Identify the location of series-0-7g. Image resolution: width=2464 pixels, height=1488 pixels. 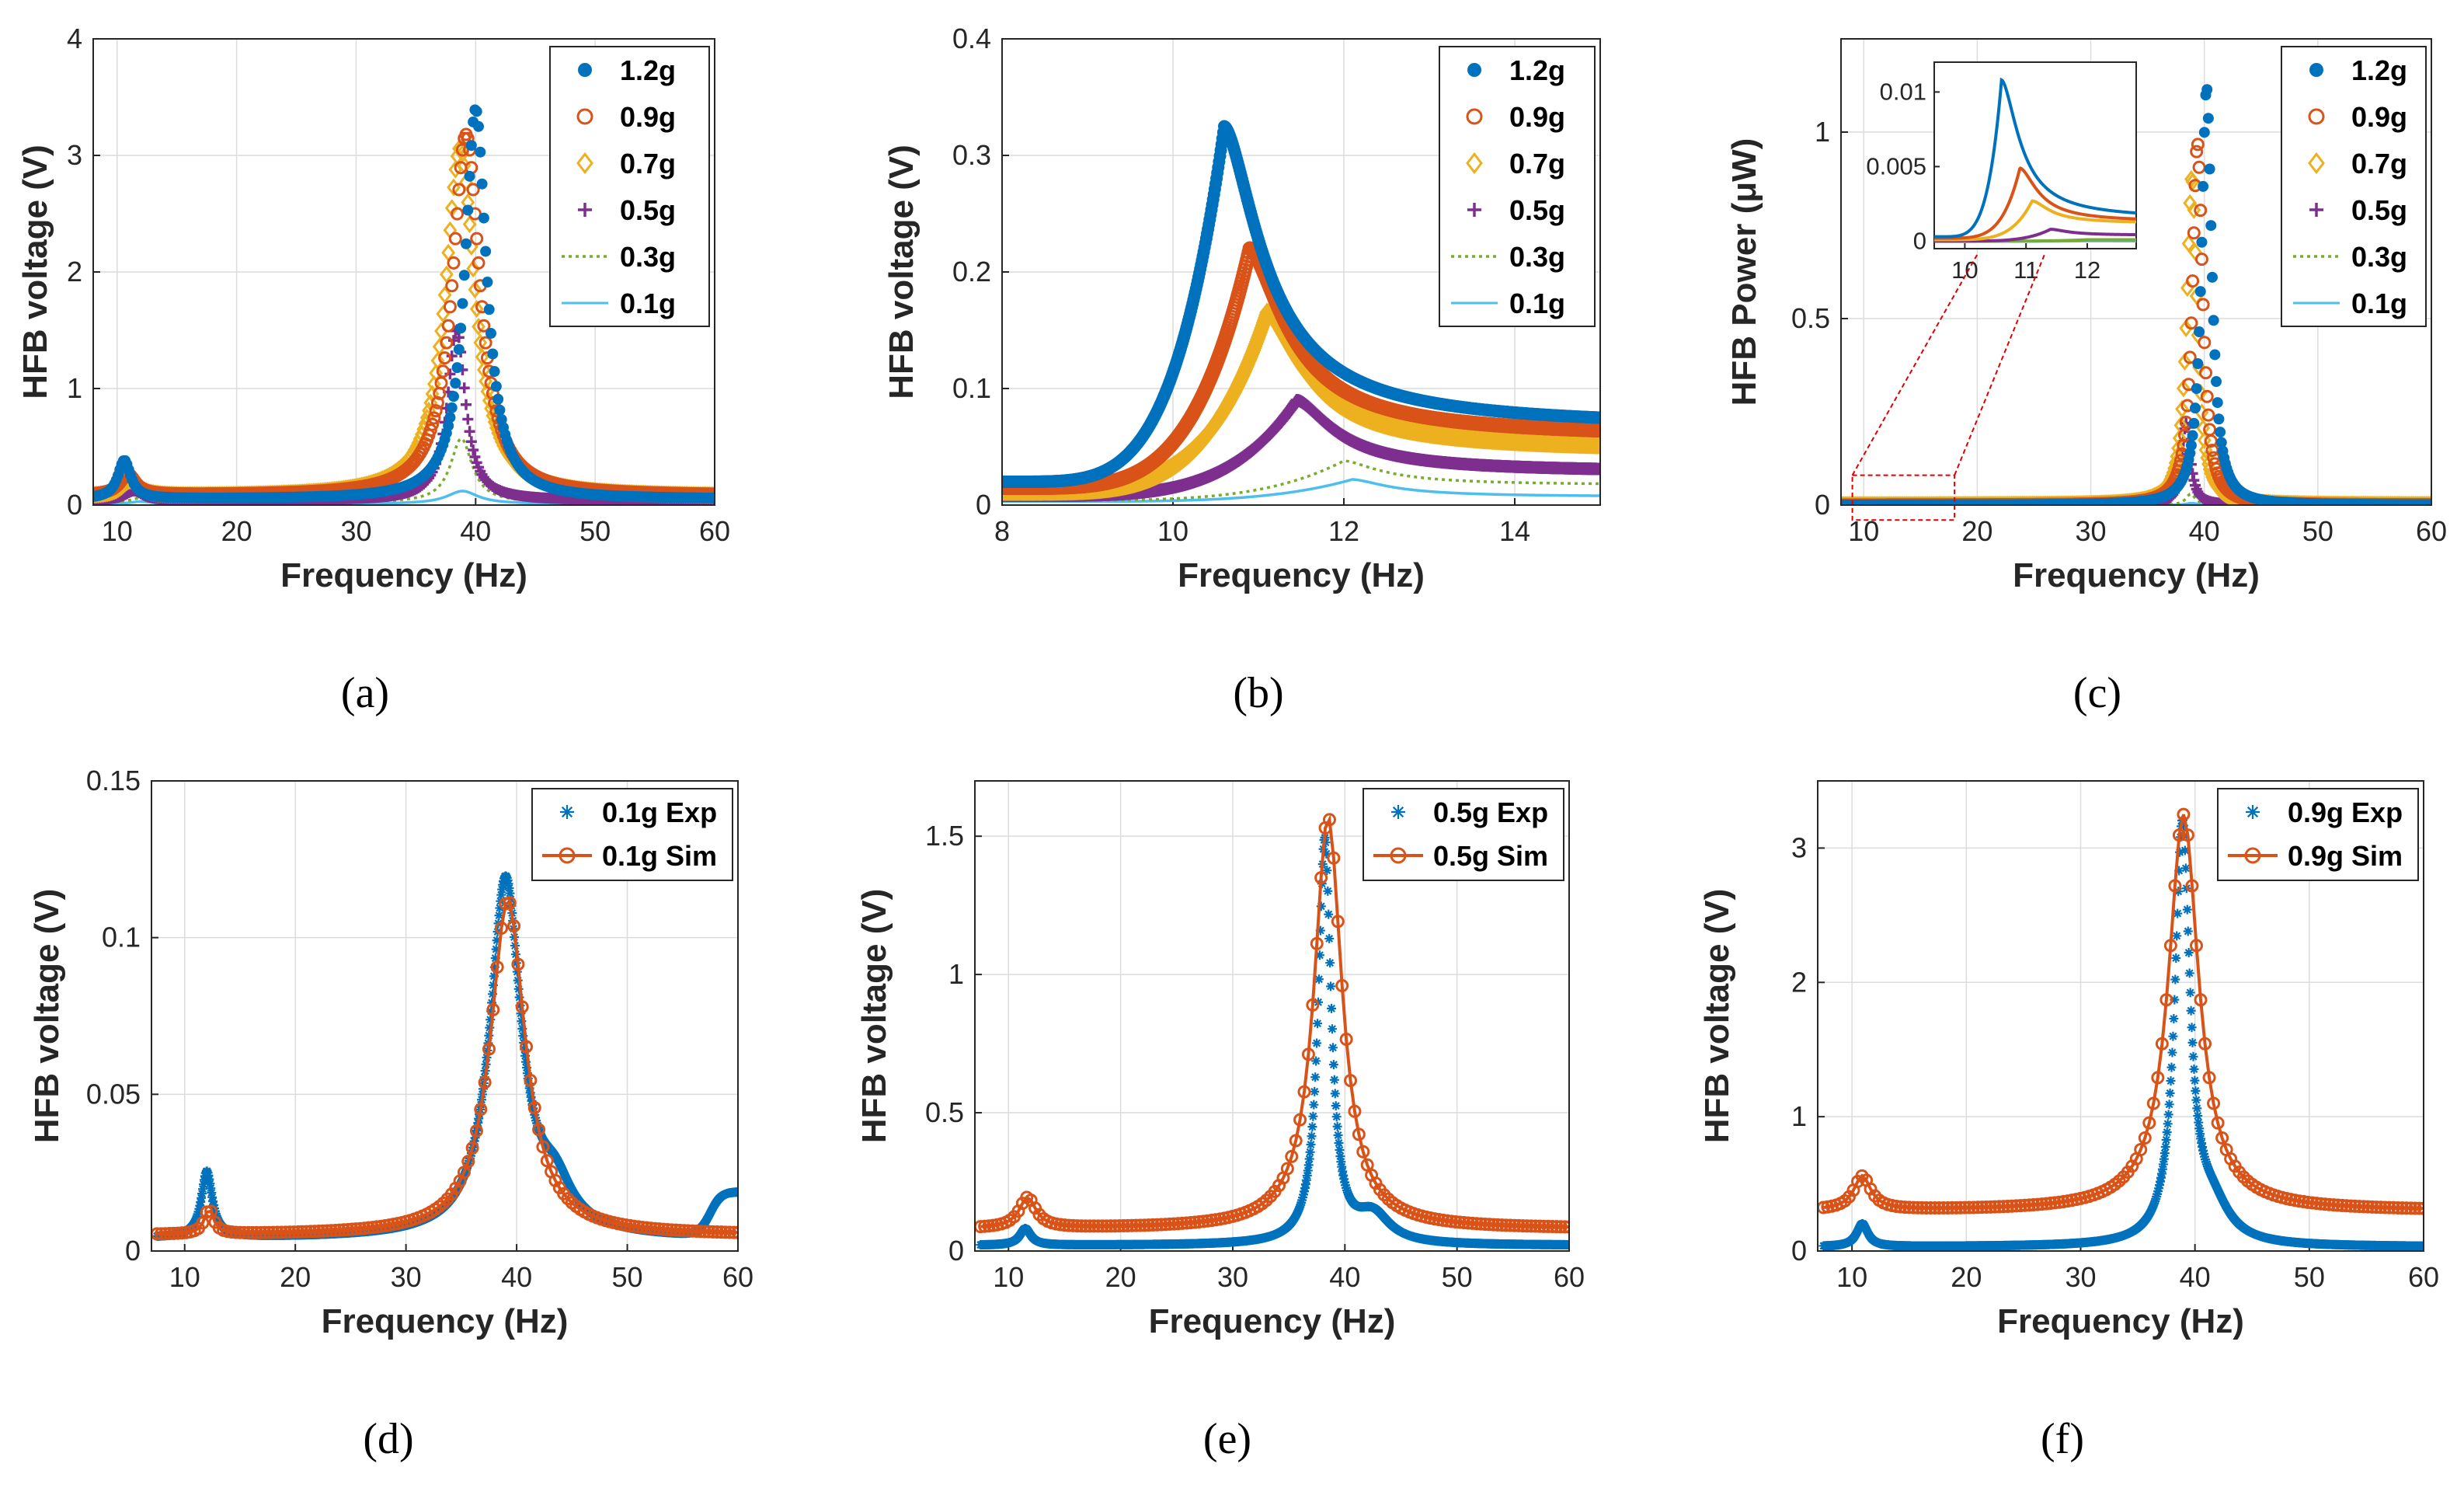
(1301, 401).